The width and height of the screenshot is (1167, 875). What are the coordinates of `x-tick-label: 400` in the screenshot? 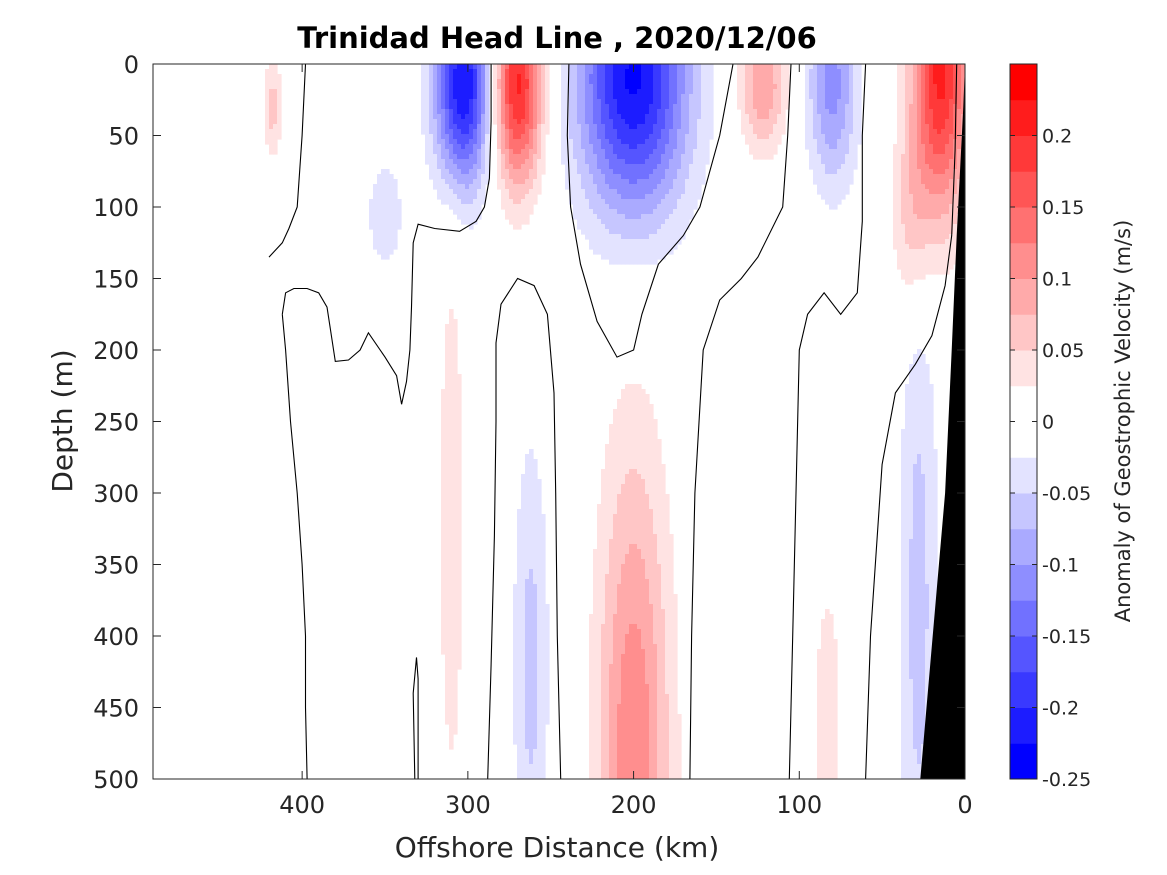 It's located at (302, 805).